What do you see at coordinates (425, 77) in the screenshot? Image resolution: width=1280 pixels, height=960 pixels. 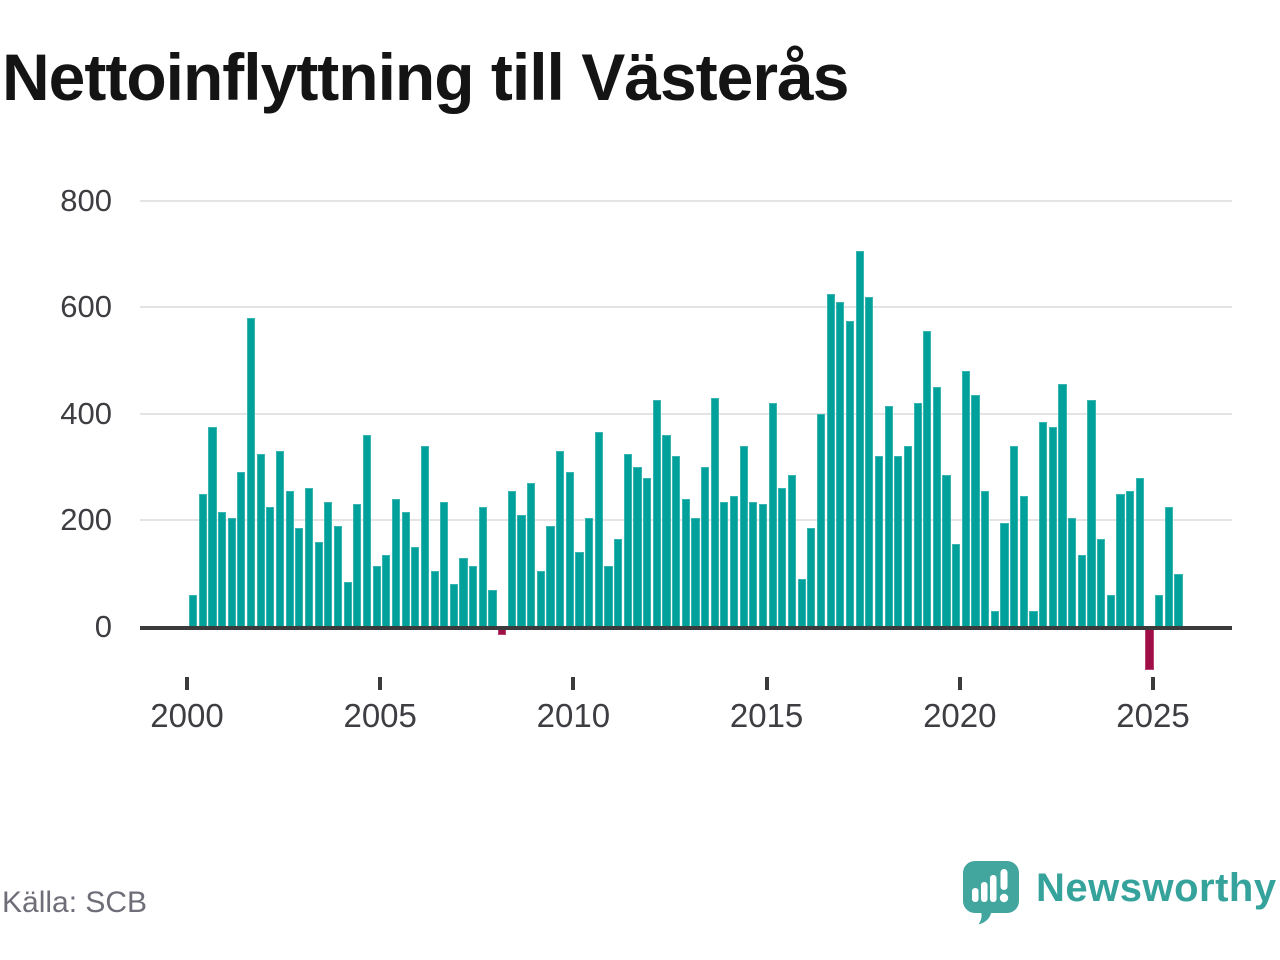 I see `chart-title: Nettoinflyttning till Västerås` at bounding box center [425, 77].